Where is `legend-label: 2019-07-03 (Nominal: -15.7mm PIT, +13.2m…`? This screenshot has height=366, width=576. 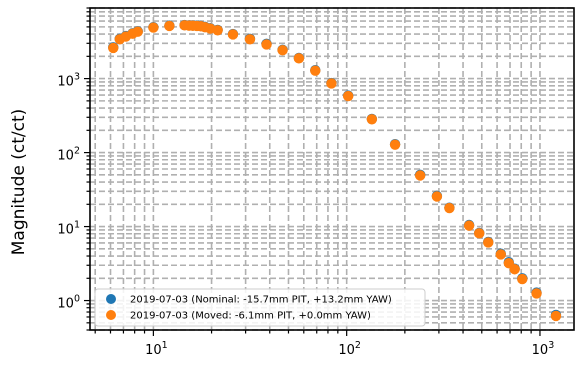
legend-label: 2019-07-03 (Nominal: -15.7mm PIT, +13.2m… is located at coordinates (261, 300).